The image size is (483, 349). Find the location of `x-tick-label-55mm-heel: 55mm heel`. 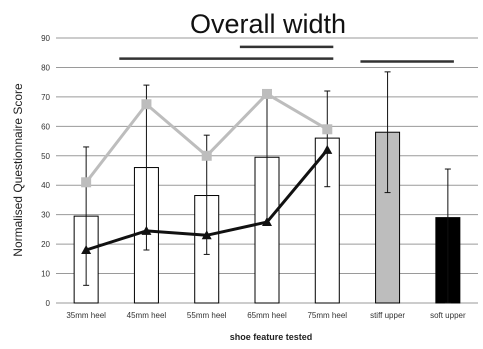

x-tick-label-55mm-heel: 55mm heel is located at coordinates (207, 315).